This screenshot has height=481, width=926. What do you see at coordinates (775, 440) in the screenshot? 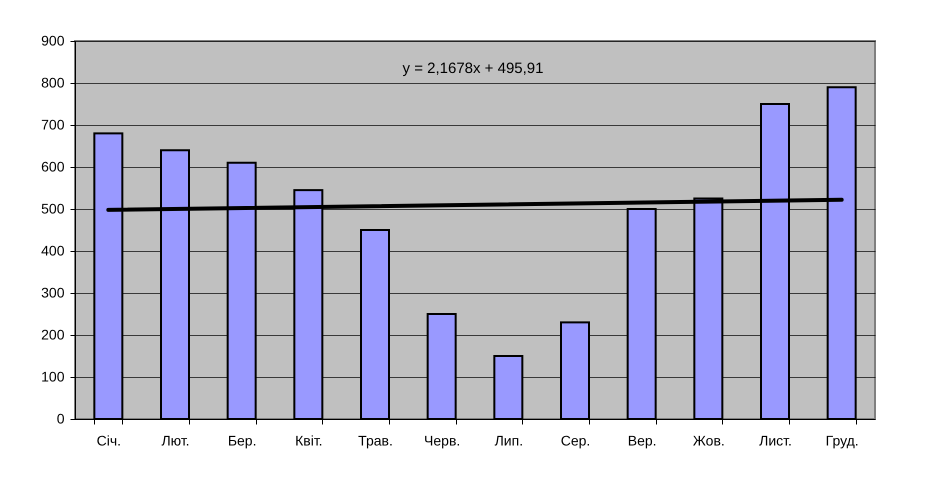
I see `x-tick-label: Лист.` at bounding box center [775, 440].